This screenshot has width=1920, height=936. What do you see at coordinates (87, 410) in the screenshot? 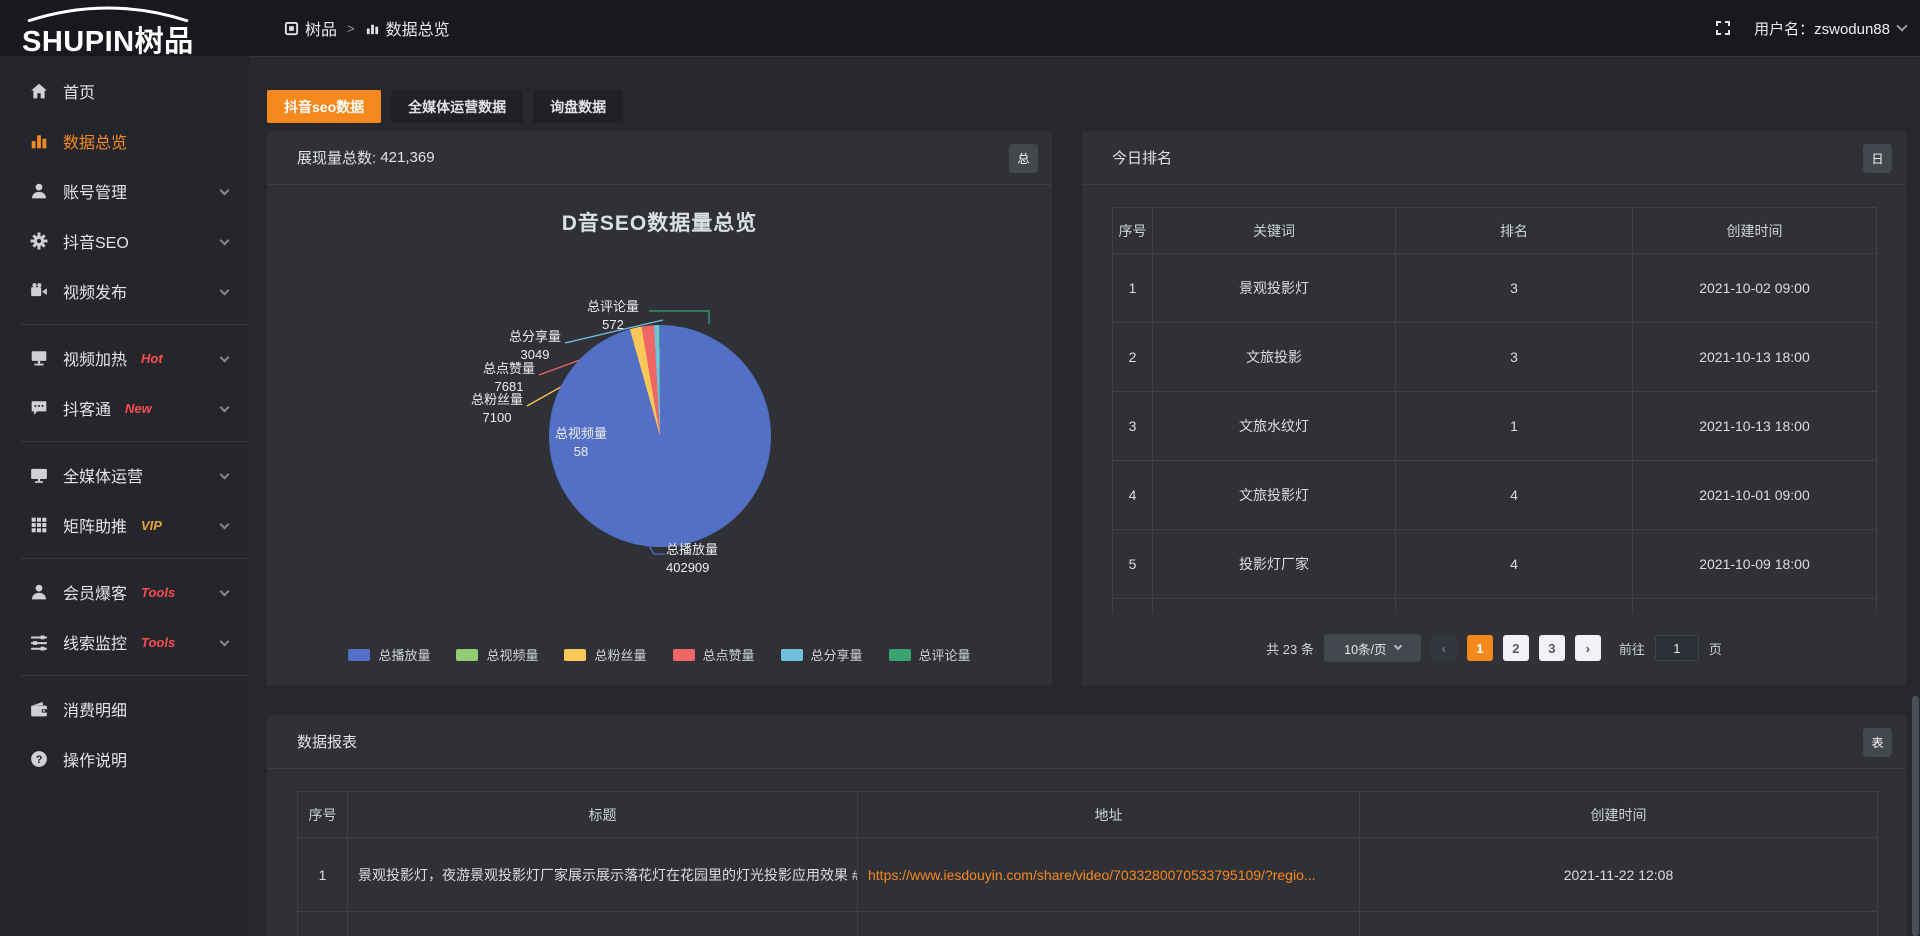
I see `sidebar-item-label: 抖客通` at bounding box center [87, 410].